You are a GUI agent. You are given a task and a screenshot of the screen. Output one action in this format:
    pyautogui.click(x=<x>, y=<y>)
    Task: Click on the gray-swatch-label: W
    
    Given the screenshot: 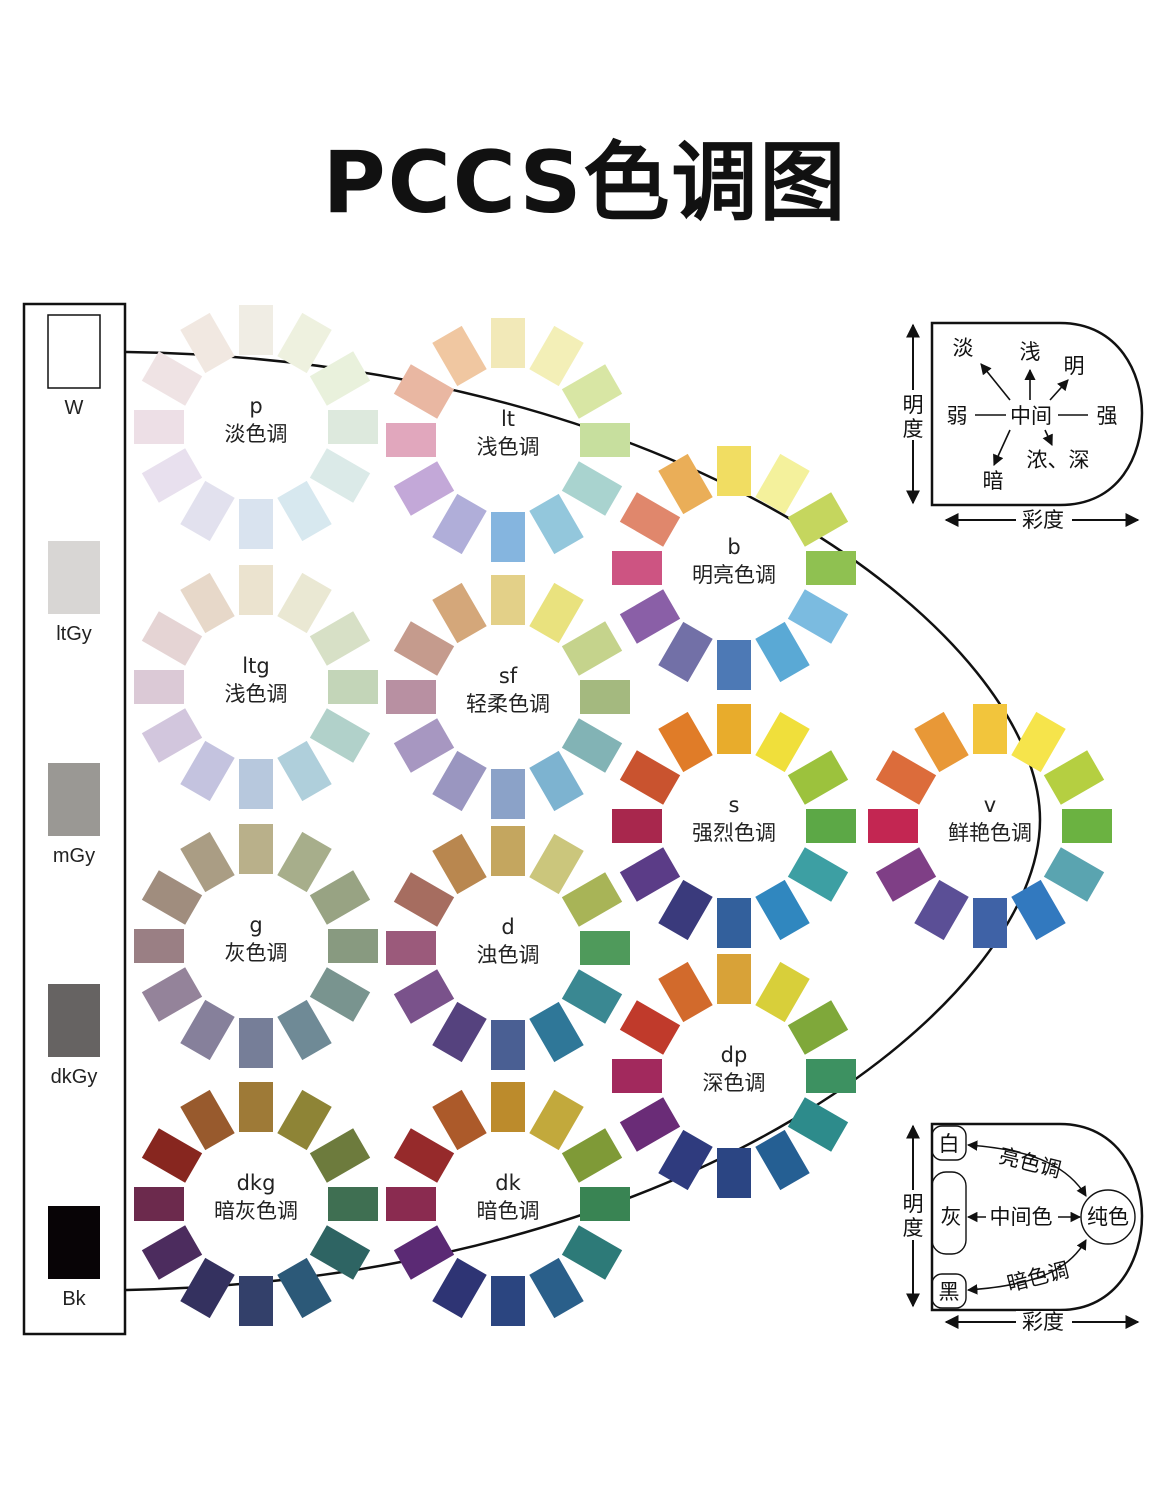 What is the action you would take?
    pyautogui.click(x=74, y=408)
    